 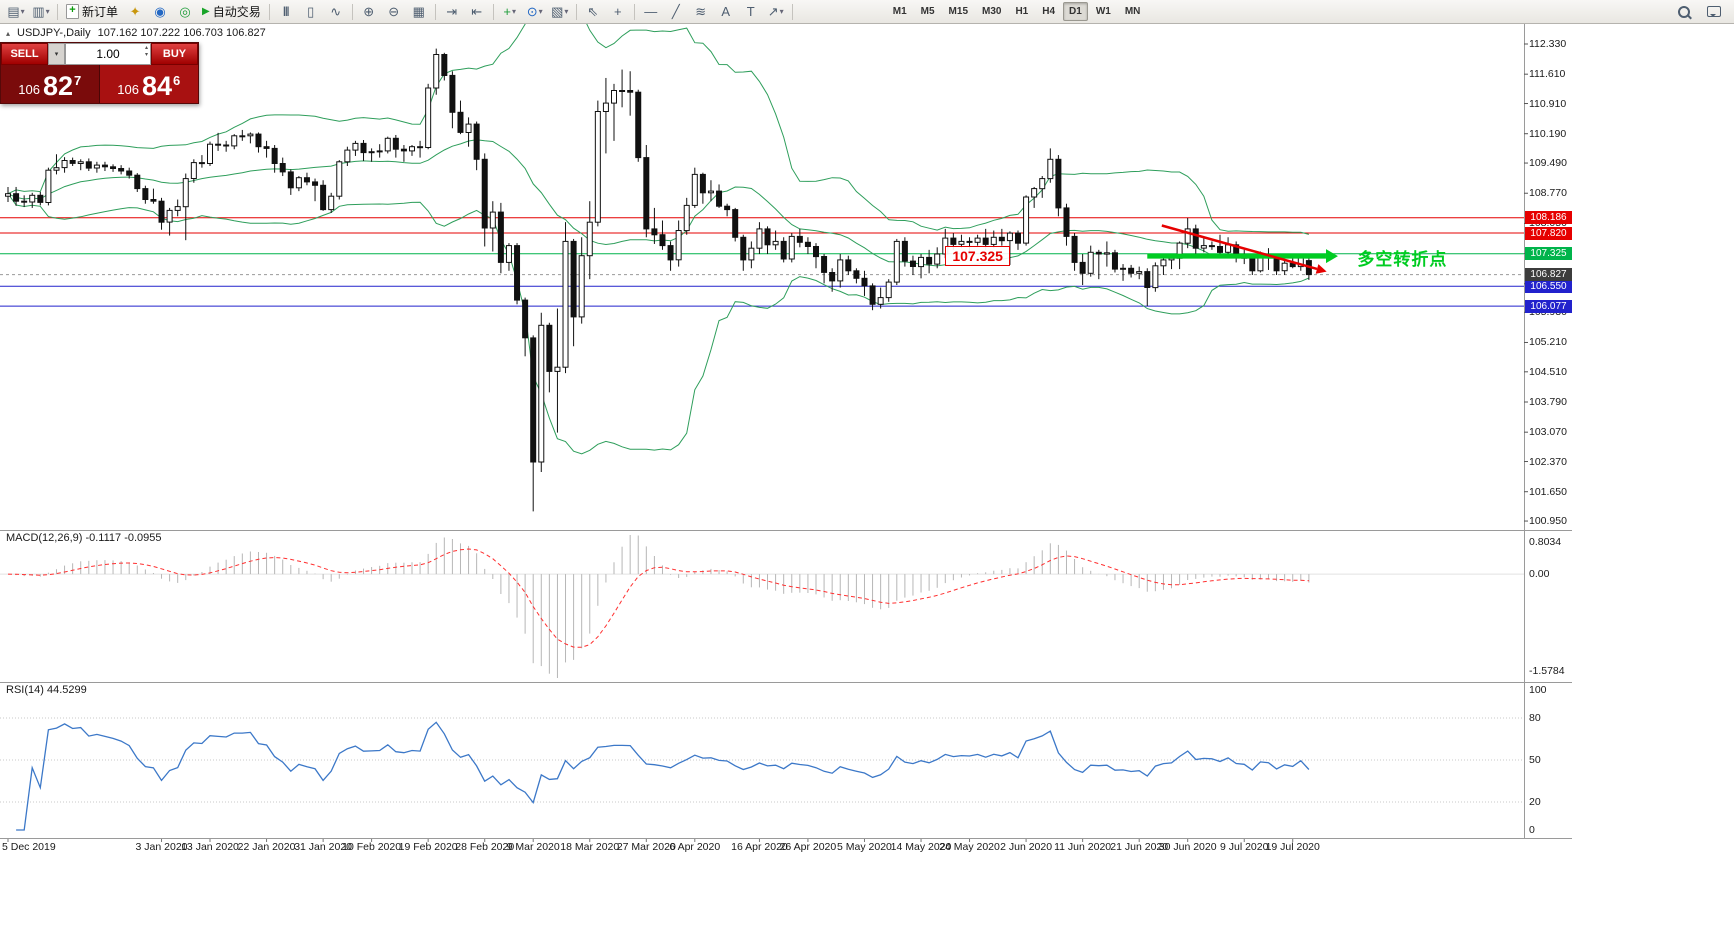 I want to click on navigator-glyph: ◎, so click(x=185, y=11).